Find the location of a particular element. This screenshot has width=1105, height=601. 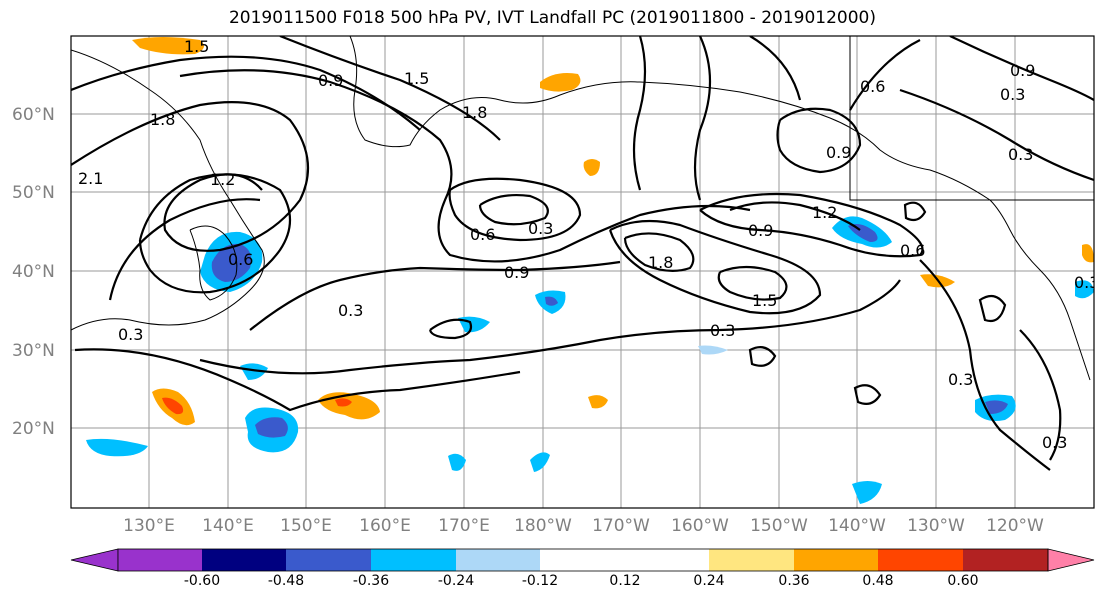

lat-label: 20°N is located at coordinates (33, 429).